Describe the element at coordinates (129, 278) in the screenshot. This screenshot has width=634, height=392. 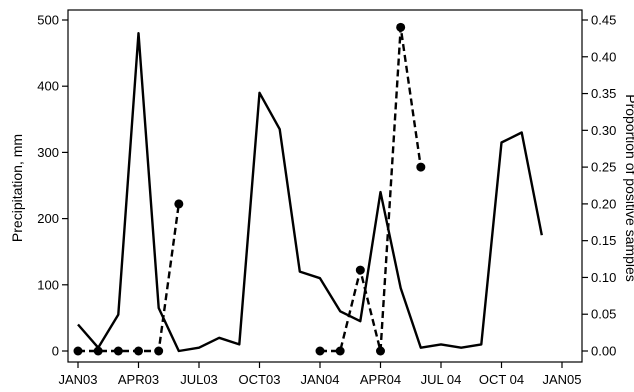
I see `proportion-series-line` at that location.